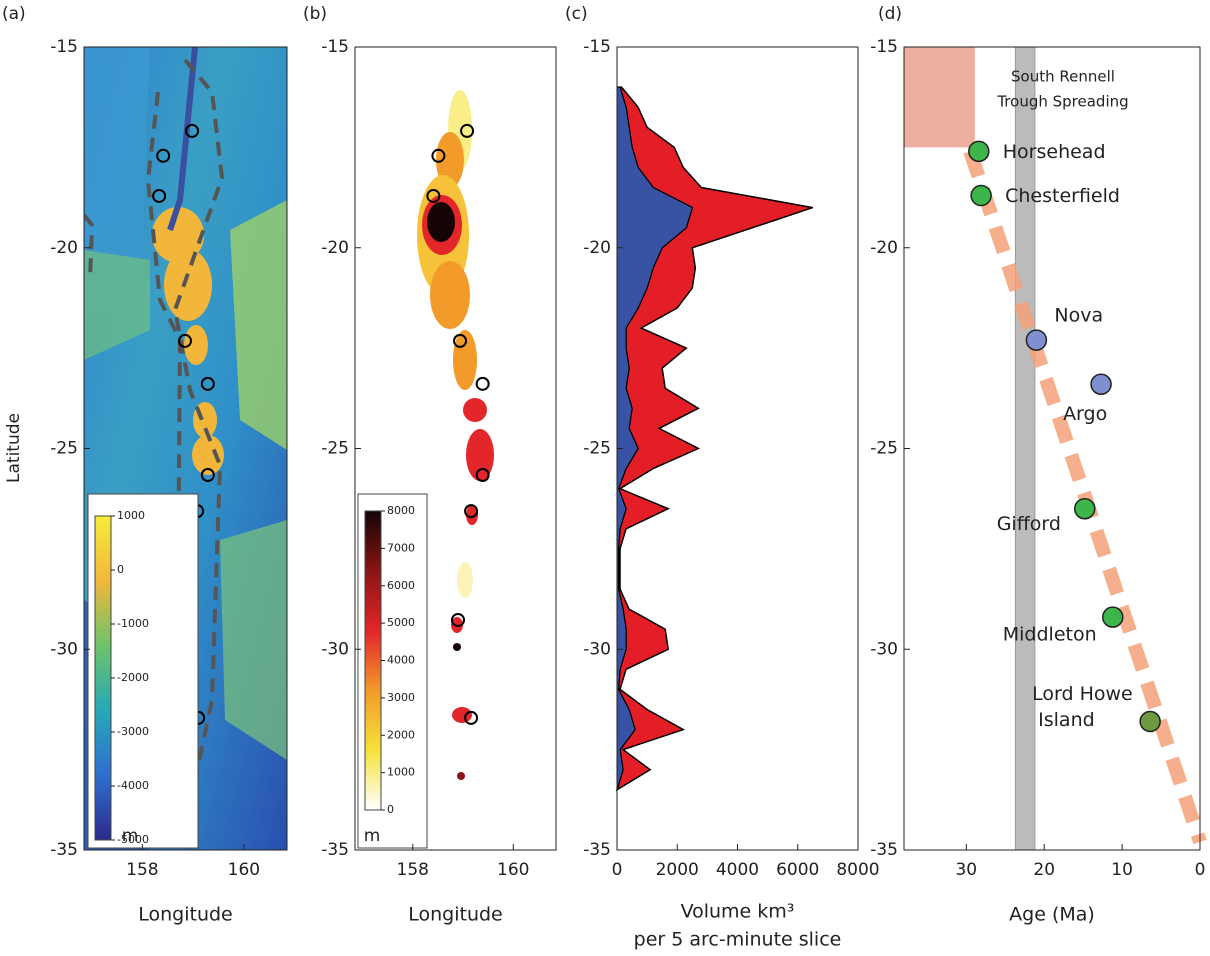  What do you see at coordinates (738, 940) in the screenshot?
I see `x-axis-label: per 5 arc-minute slice` at bounding box center [738, 940].